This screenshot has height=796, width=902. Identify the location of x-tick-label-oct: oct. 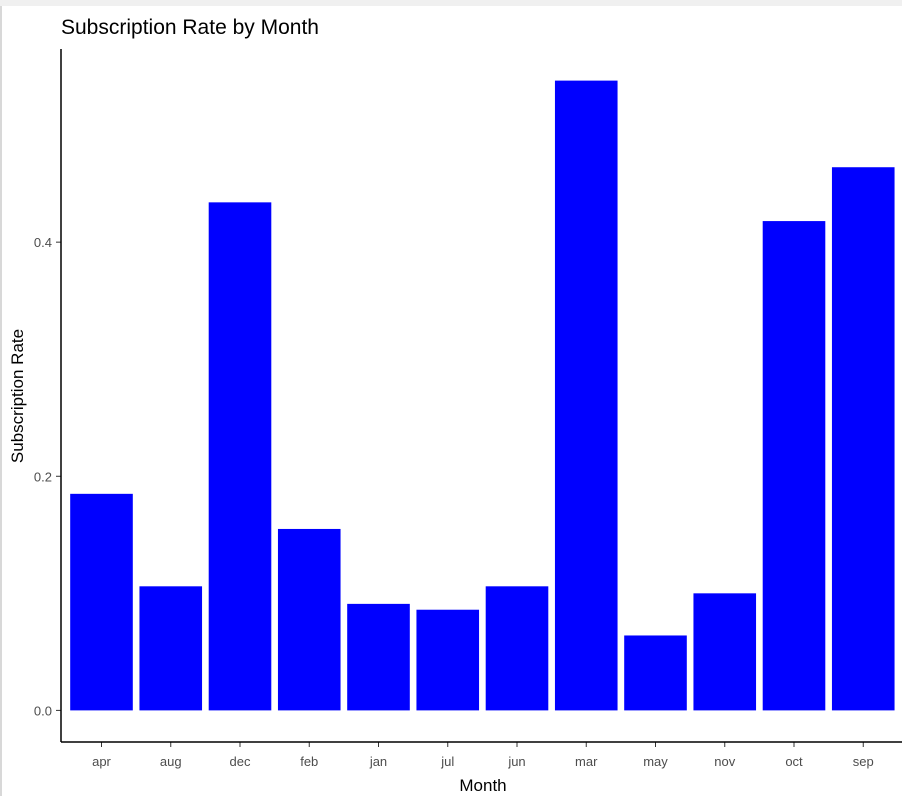
(794, 761).